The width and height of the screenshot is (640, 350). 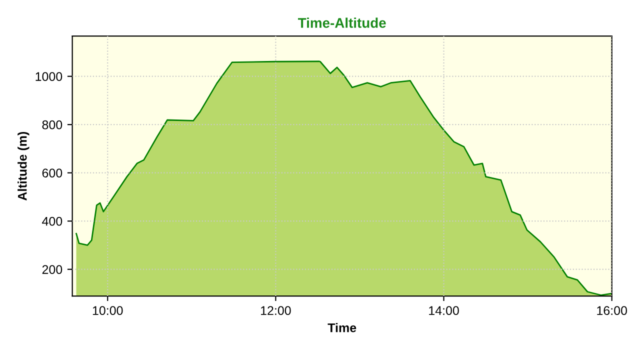 What do you see at coordinates (342, 23) in the screenshot?
I see `chart-title: Time-Altitude` at bounding box center [342, 23].